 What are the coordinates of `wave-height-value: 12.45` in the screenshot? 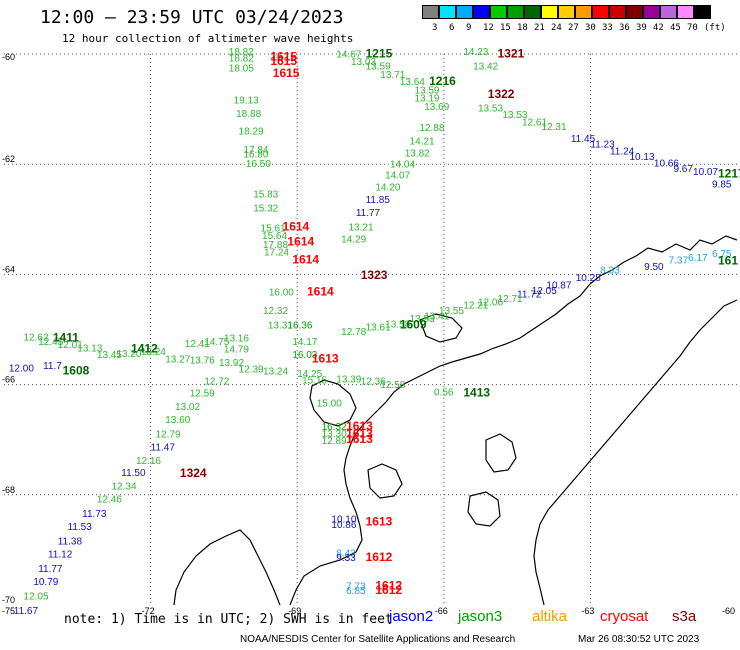 It's located at (50, 342).